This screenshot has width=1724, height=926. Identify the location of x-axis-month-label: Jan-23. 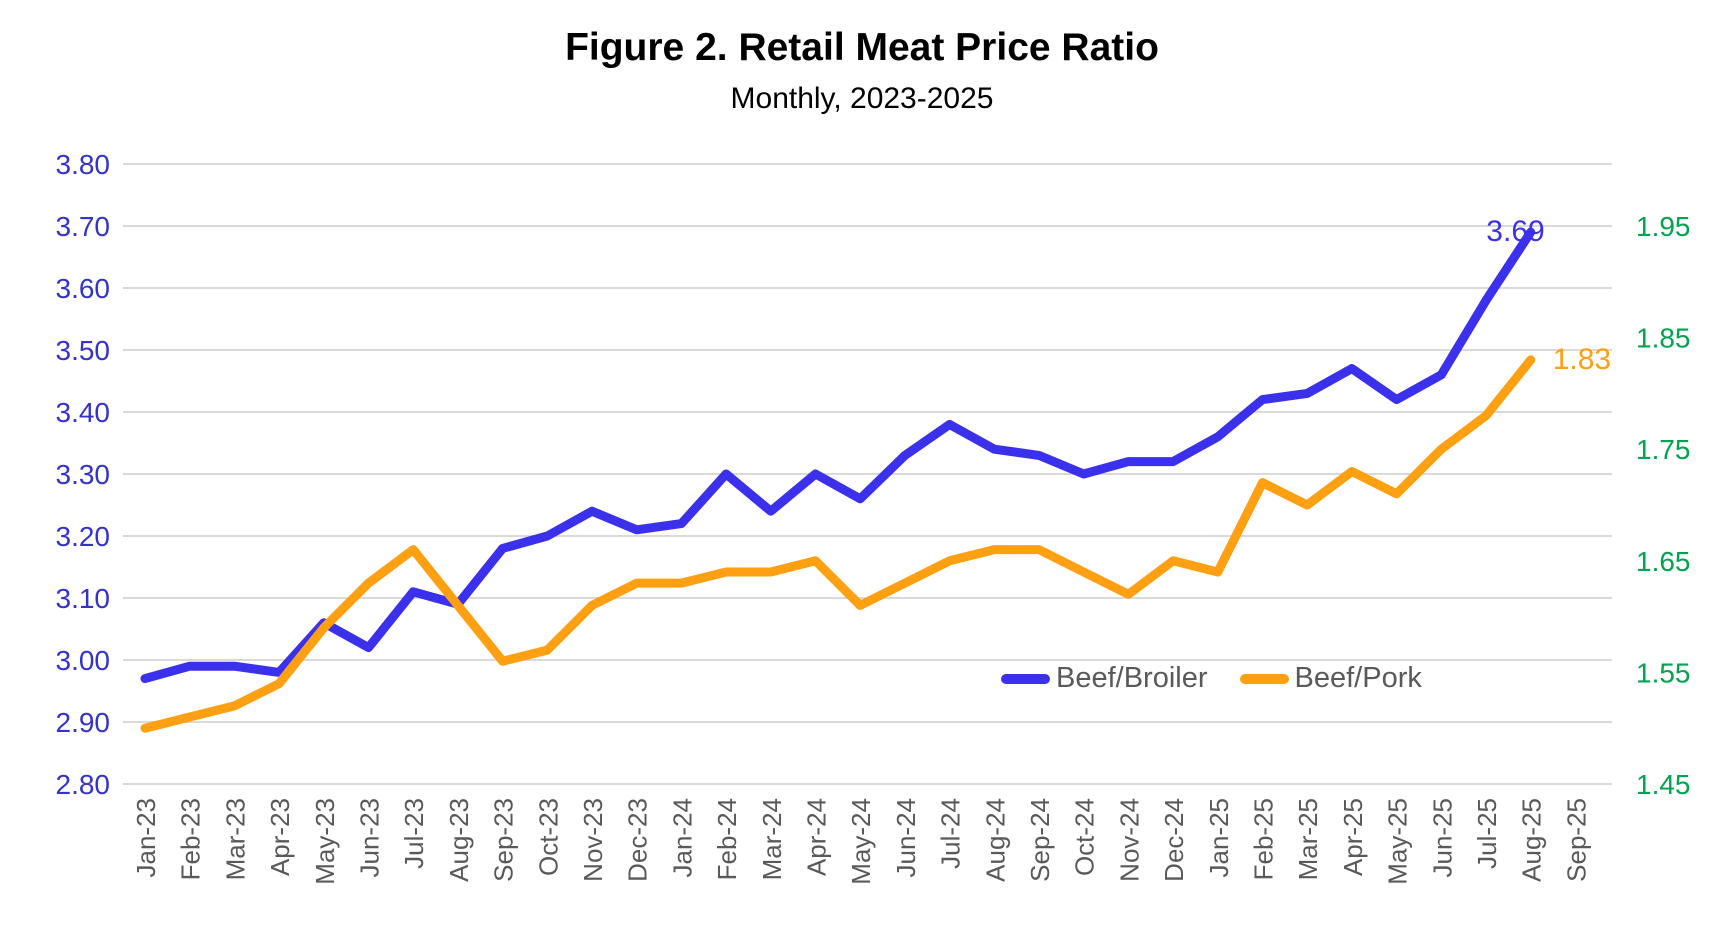
(146, 838).